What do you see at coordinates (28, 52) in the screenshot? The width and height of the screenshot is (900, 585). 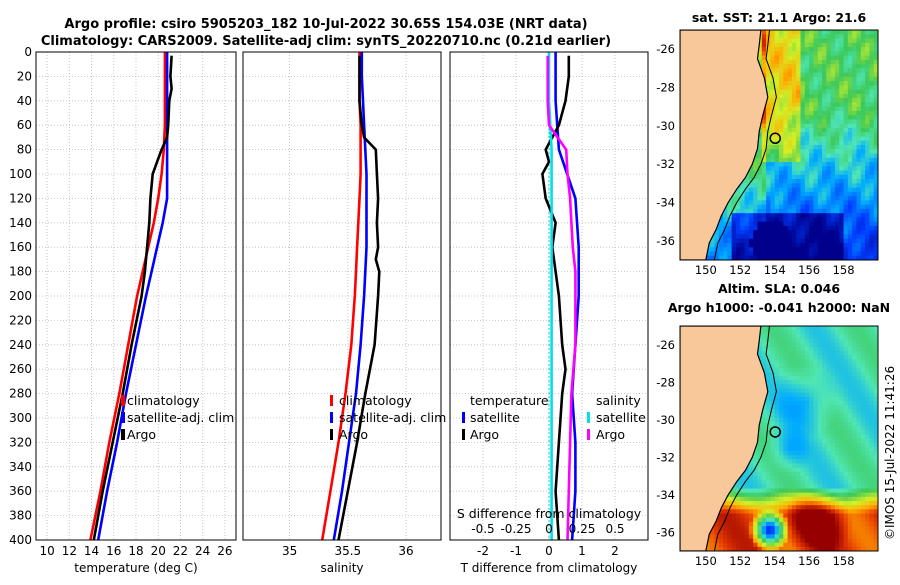 I see `y-tick-label: 0` at bounding box center [28, 52].